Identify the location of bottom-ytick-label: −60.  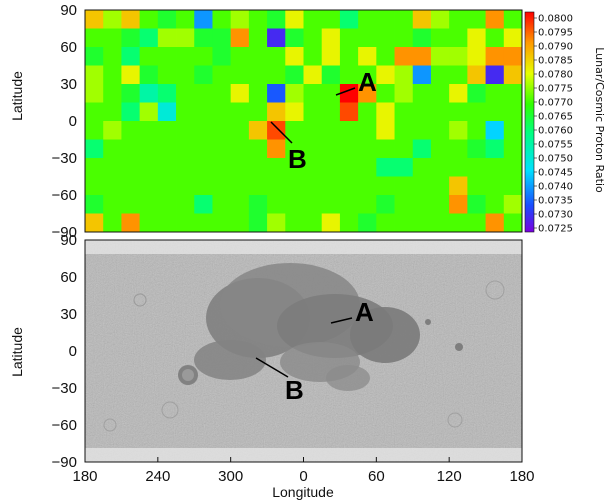
(64, 425).